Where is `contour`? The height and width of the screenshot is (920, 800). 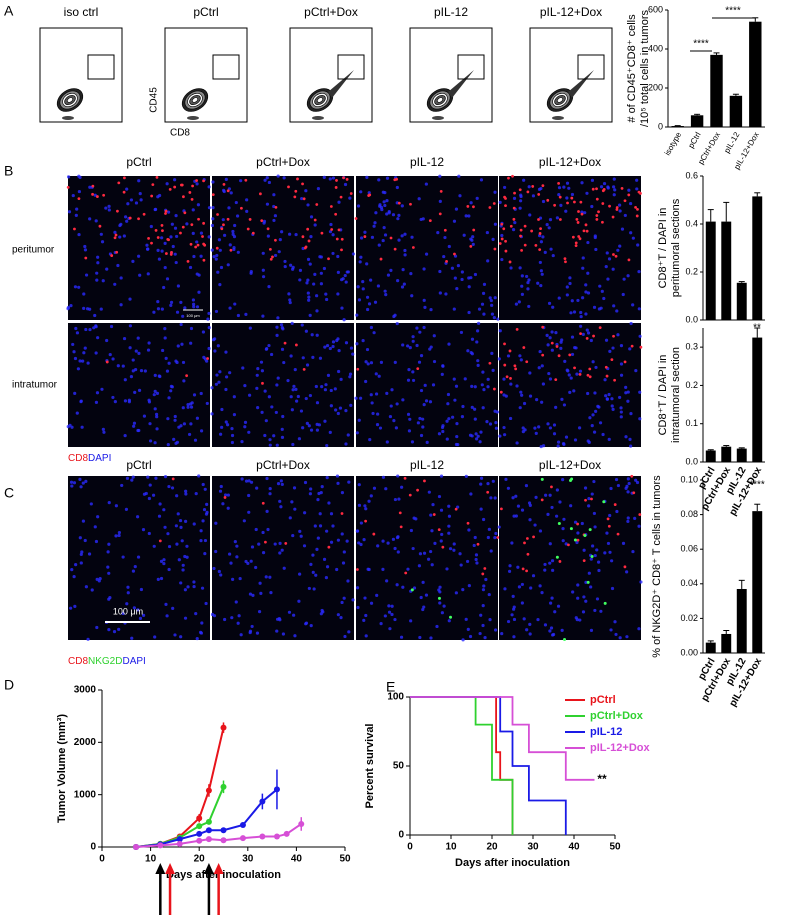 contour is located at coordinates (318, 118).